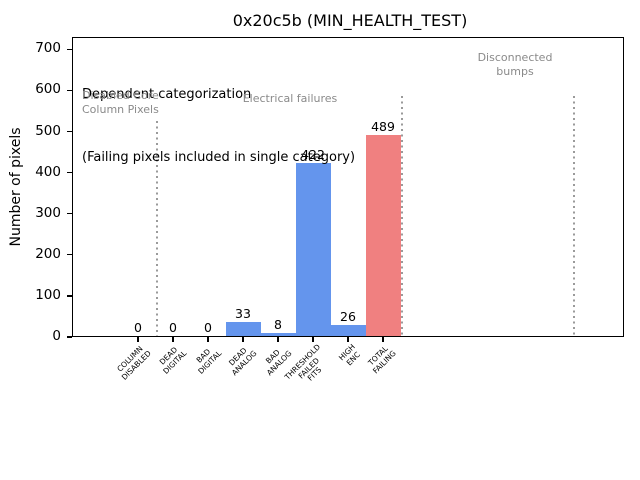  I want to click on bar-slot: 8, so click(278, 326).